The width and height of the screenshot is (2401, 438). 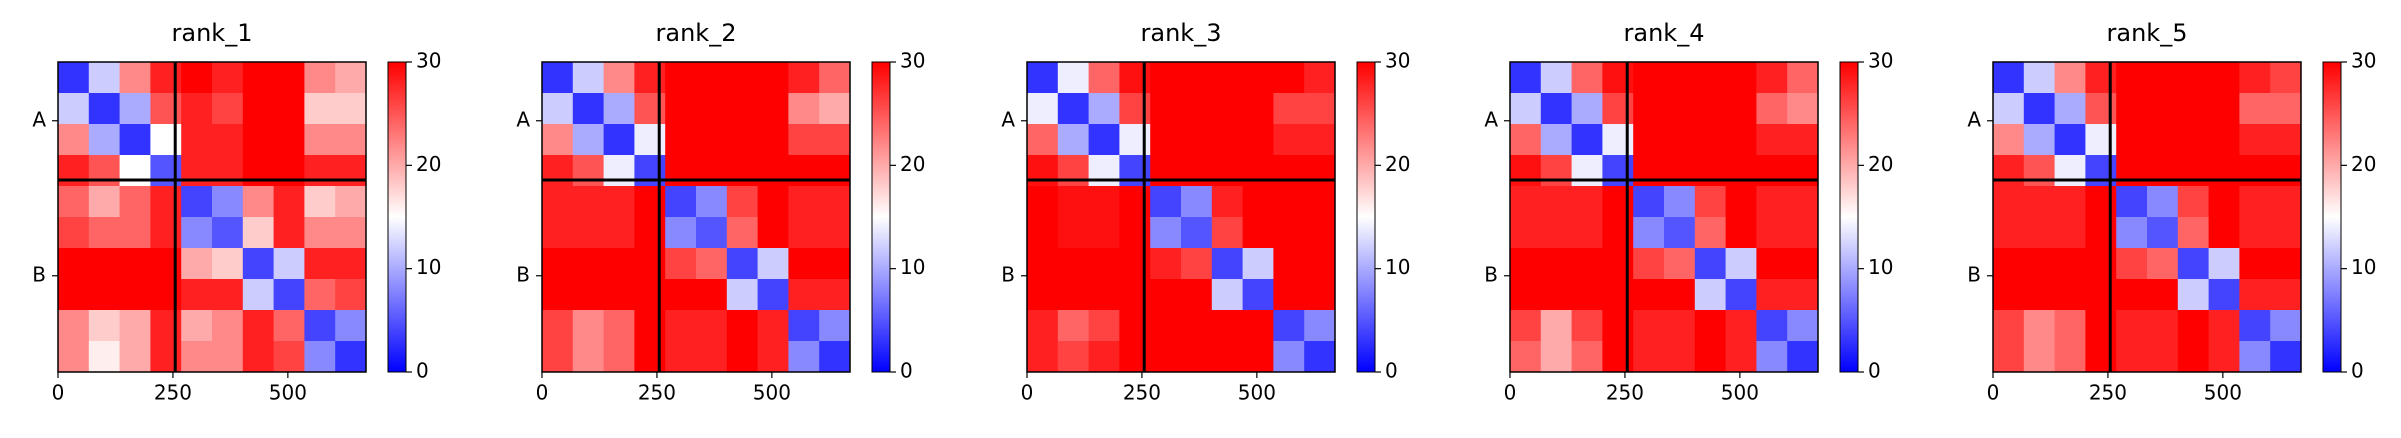 What do you see at coordinates (39, 274) in the screenshot?
I see `y-tick-label: B` at bounding box center [39, 274].